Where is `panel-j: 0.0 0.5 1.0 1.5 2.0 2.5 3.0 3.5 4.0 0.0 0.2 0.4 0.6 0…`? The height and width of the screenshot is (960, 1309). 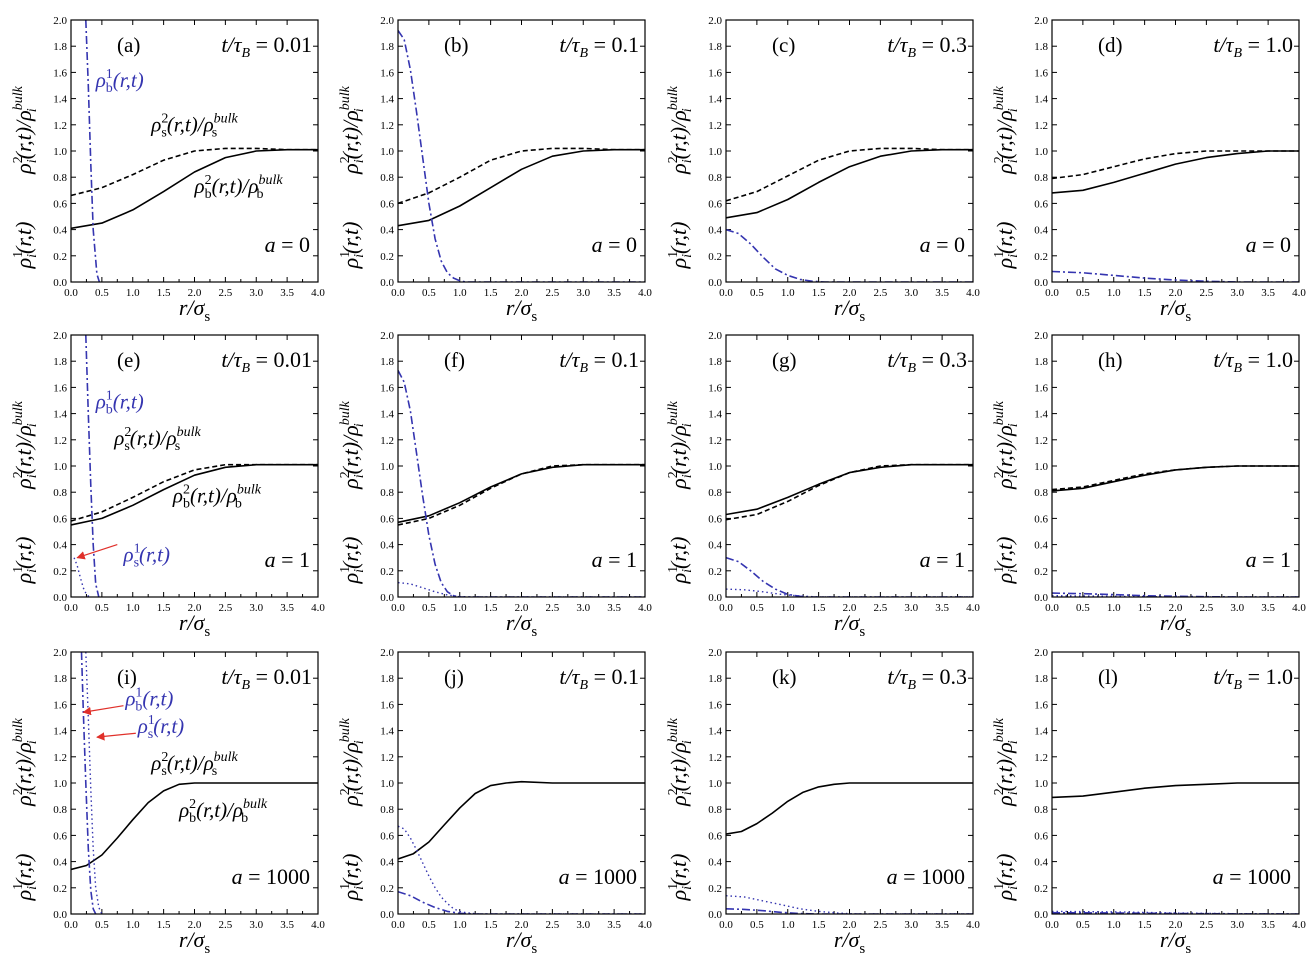
panel-j: 0.0 0.5 1.0 1.5 2.0 2.5 3.0 3.5 4.0 0.0 0.2 0.4 0.6 0… is located at coordinates (495, 802).